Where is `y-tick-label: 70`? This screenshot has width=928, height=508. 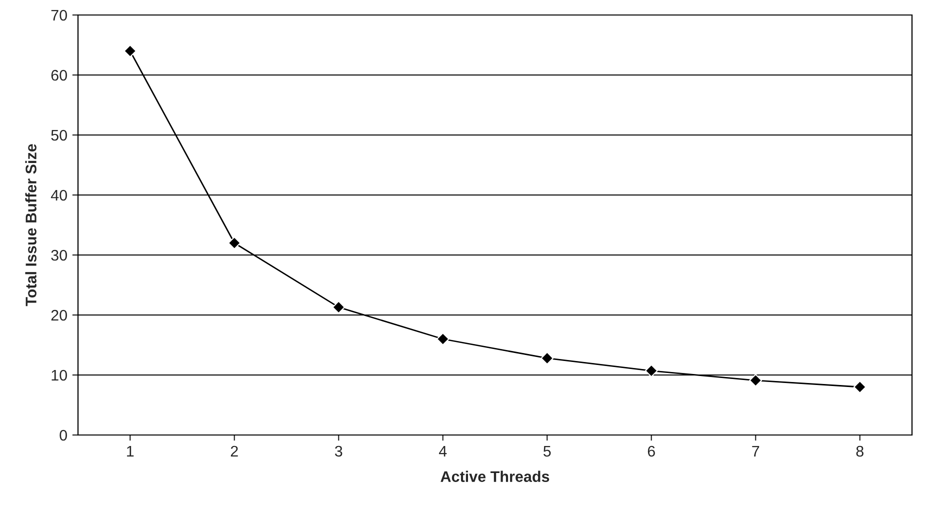 y-tick-label: 70 is located at coordinates (59, 15).